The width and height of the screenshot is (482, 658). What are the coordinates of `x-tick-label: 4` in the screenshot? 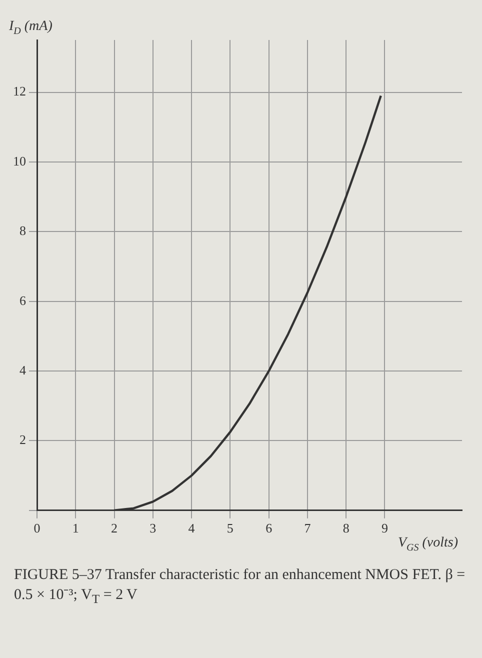 It's located at (192, 528).